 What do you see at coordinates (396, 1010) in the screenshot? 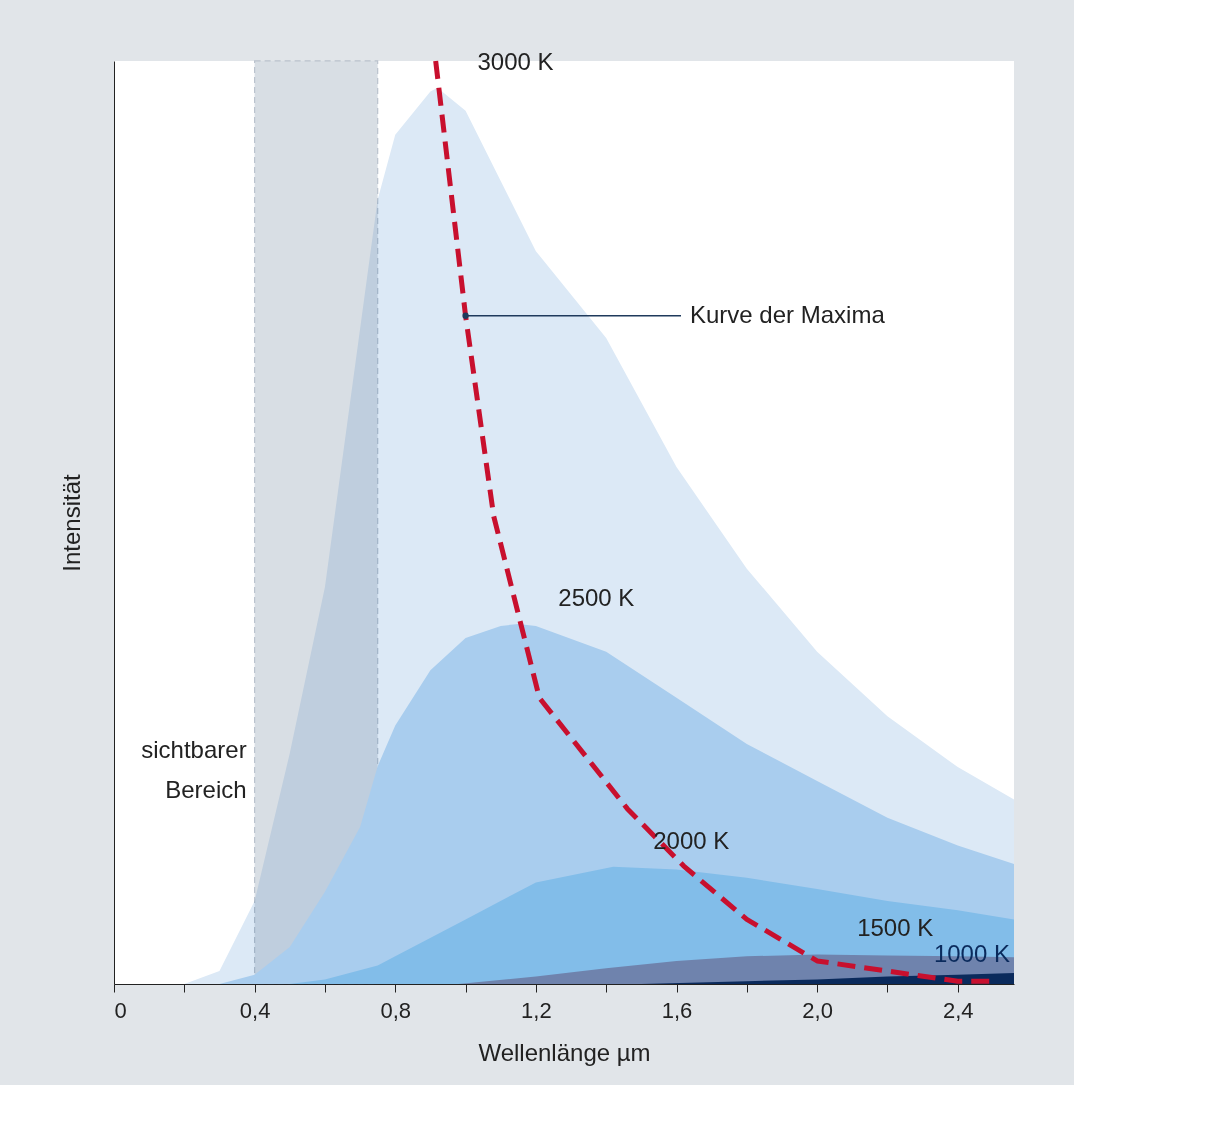
I see `x-tick-label: 0,8` at bounding box center [396, 1010].